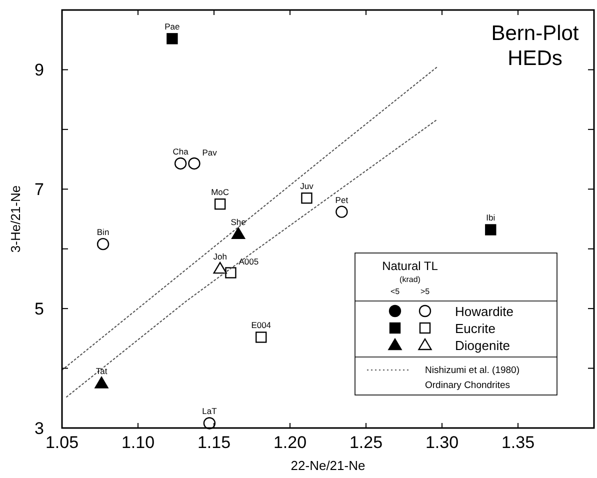 The width and height of the screenshot is (597, 478). What do you see at coordinates (103, 232) in the screenshot?
I see `annotation: Bin` at bounding box center [103, 232].